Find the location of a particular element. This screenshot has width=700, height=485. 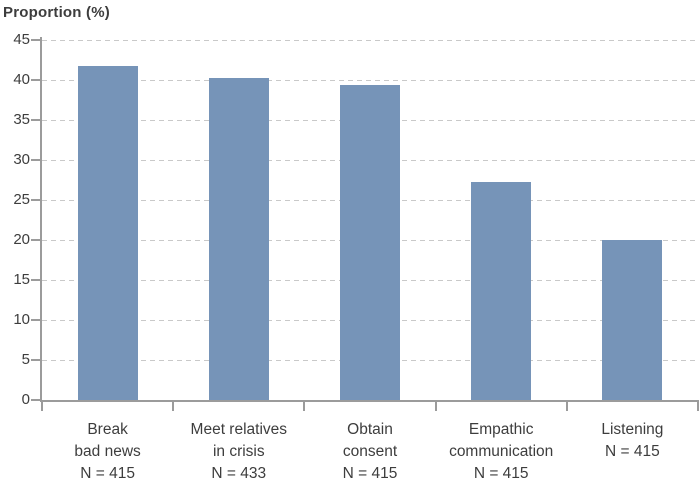

y-axis-line is located at coordinates (41, 219).